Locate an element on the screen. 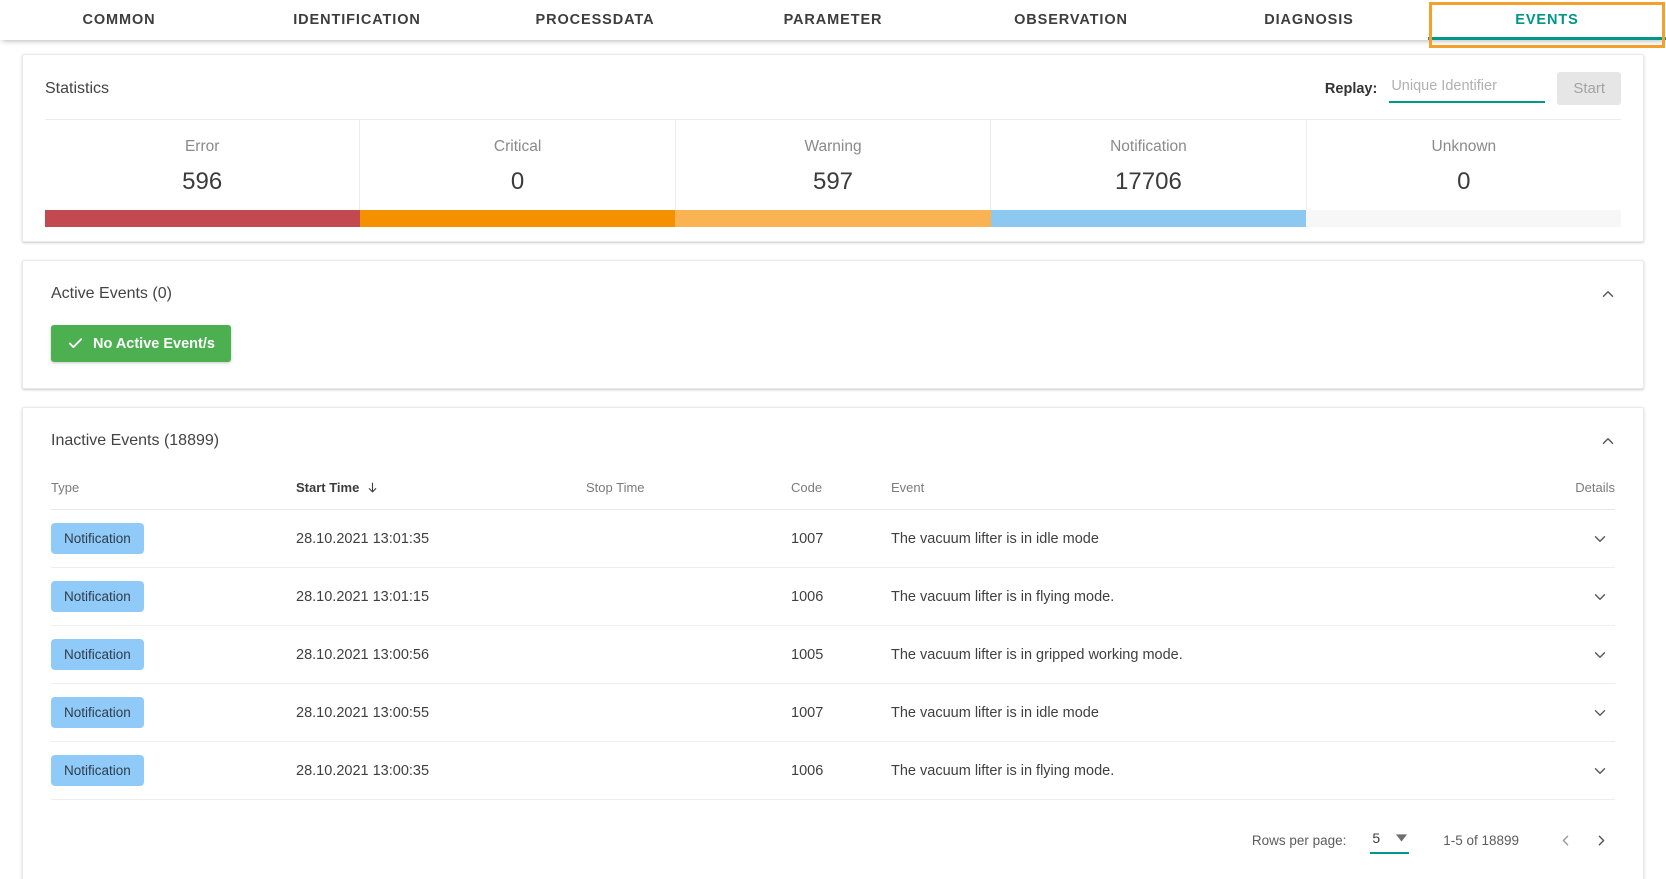 The image size is (1666, 879). table-header-row: Type Start Time Stop Time Code is located at coordinates (833, 489).